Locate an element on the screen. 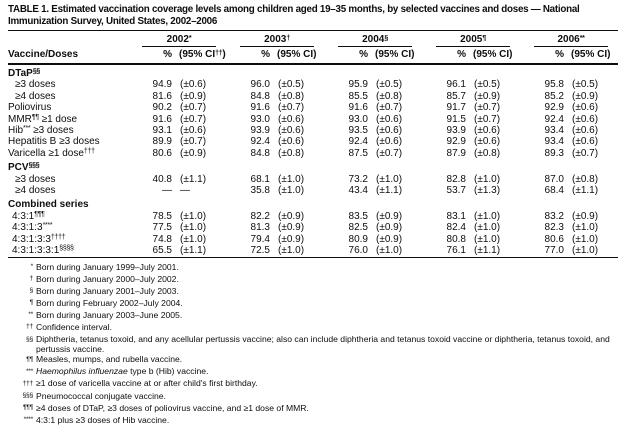 Image resolution: width=640 pixels, height=425 pixels. ci-header: (95% CI) is located at coordinates (591, 56).